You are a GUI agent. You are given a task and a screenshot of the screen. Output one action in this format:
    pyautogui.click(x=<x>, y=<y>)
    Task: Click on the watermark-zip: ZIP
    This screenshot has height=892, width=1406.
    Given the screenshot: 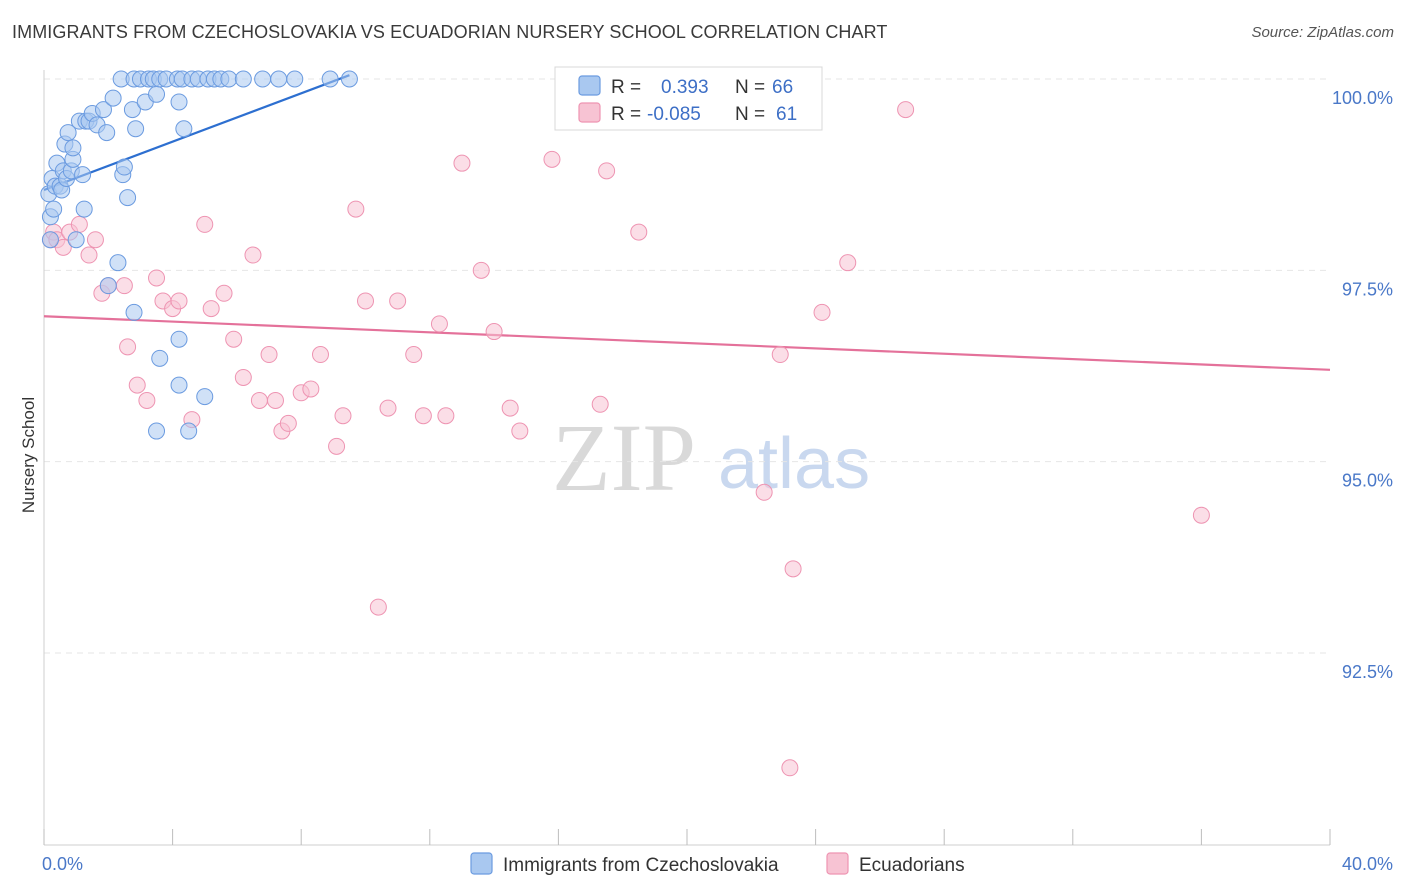 What is the action you would take?
    pyautogui.click(x=624, y=457)
    